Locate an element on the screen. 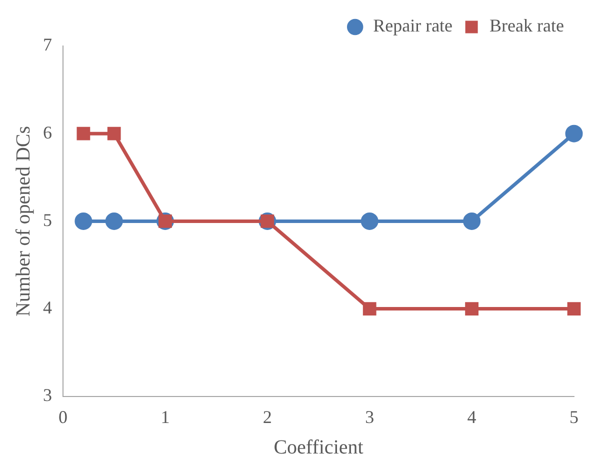  x-tick-label: 3 is located at coordinates (369, 416).